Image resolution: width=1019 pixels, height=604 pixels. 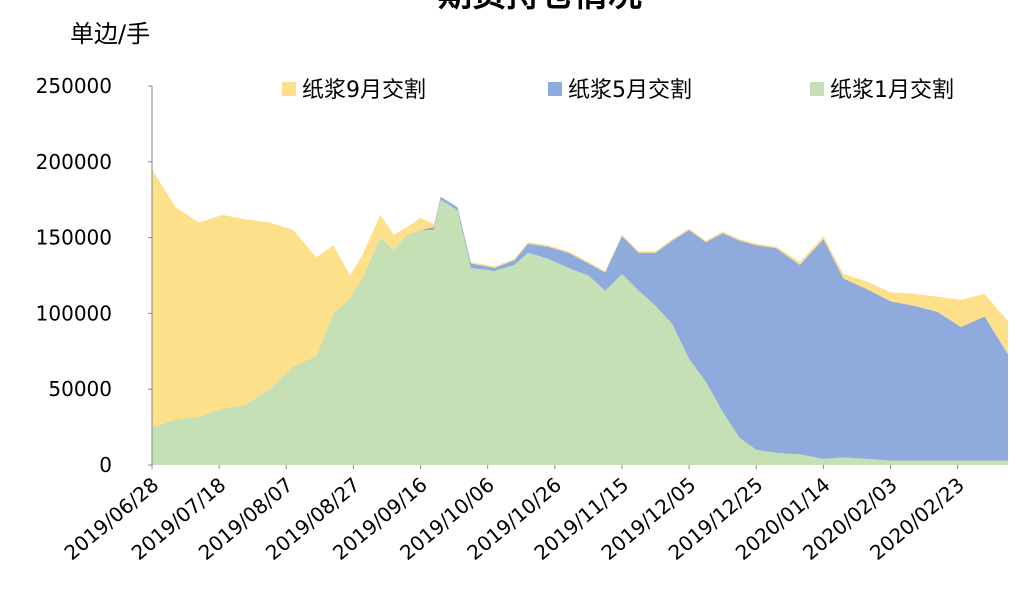 What do you see at coordinates (80, 389) in the screenshot?
I see `y-tick-label: 50000` at bounding box center [80, 389].